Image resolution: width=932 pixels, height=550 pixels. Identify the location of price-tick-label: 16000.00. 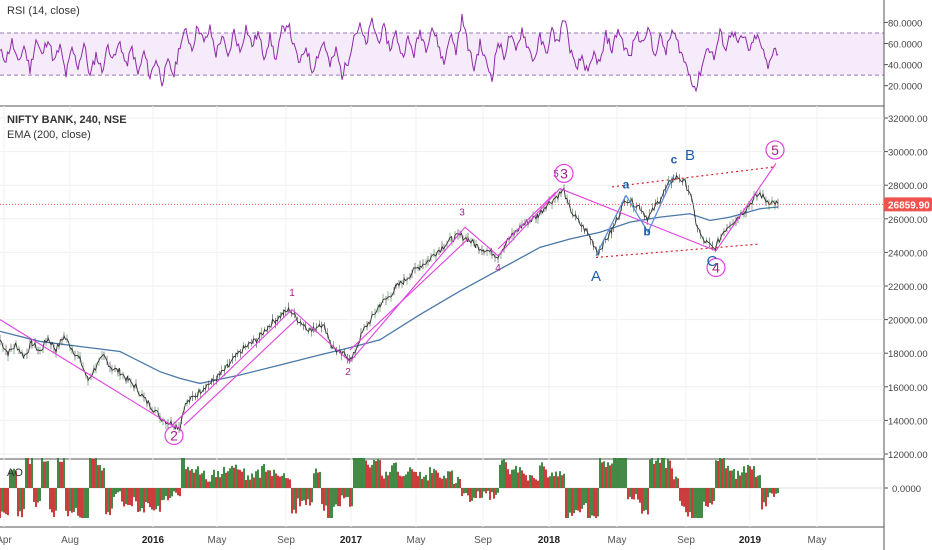
(908, 388).